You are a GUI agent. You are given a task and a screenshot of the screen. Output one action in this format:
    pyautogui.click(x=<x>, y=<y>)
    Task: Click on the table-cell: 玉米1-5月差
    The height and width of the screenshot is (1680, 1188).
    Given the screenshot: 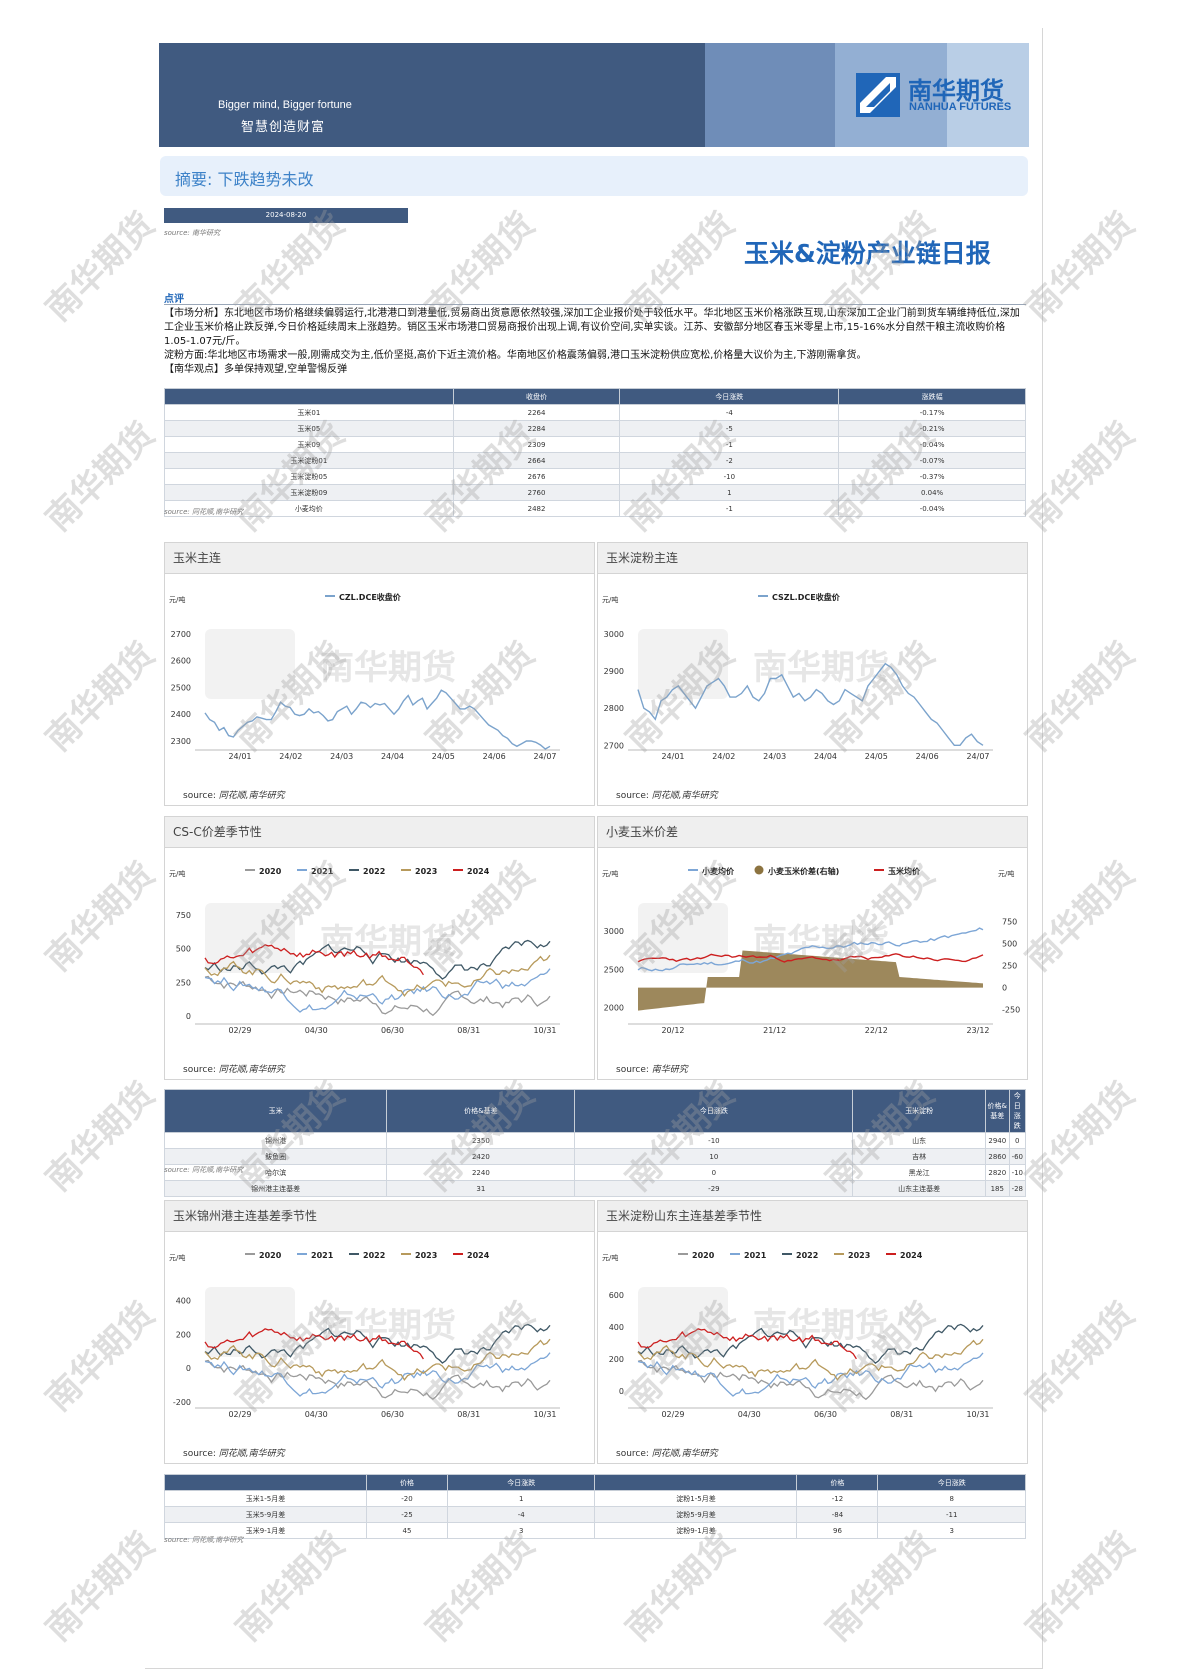 What is the action you would take?
    pyautogui.click(x=265, y=1498)
    